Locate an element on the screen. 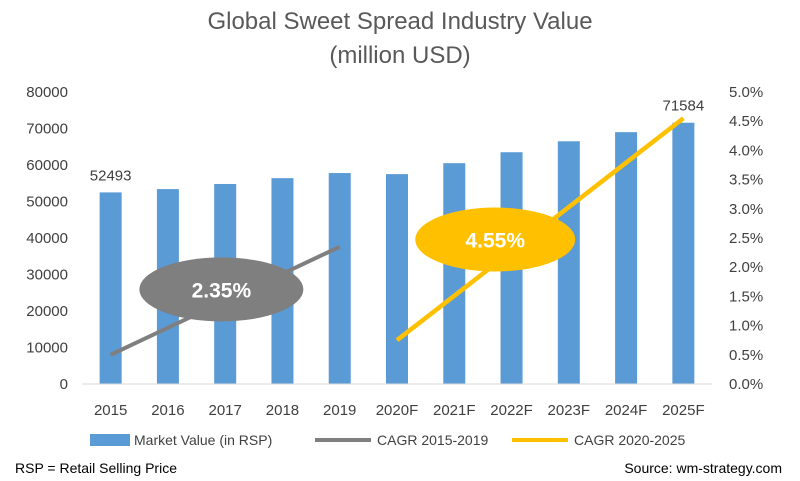 This screenshot has height=481, width=800. x-tick-label: 2018 is located at coordinates (282, 410).